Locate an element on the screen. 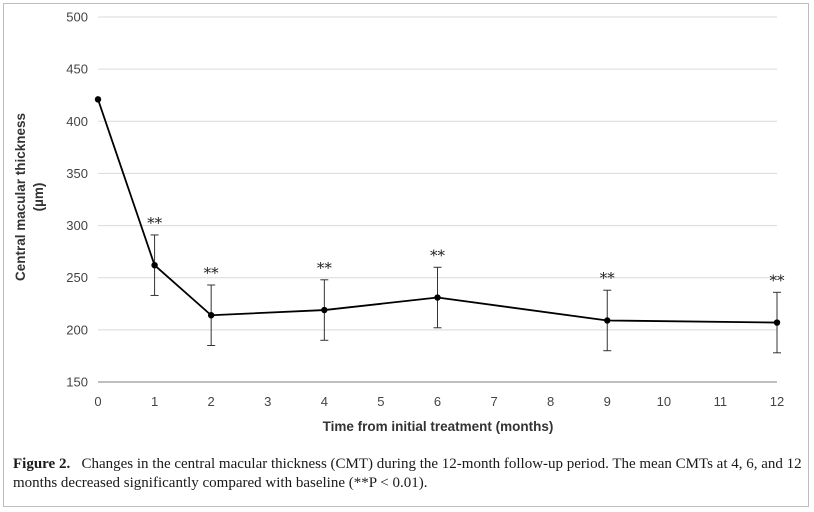  x-tick-label-0: 0 is located at coordinates (97, 401).